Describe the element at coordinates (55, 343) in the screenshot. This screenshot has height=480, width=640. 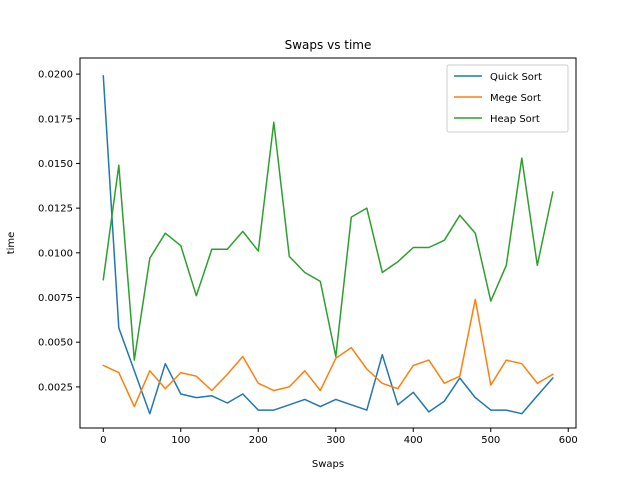
I see `y-tick-label: 0.0050` at that location.